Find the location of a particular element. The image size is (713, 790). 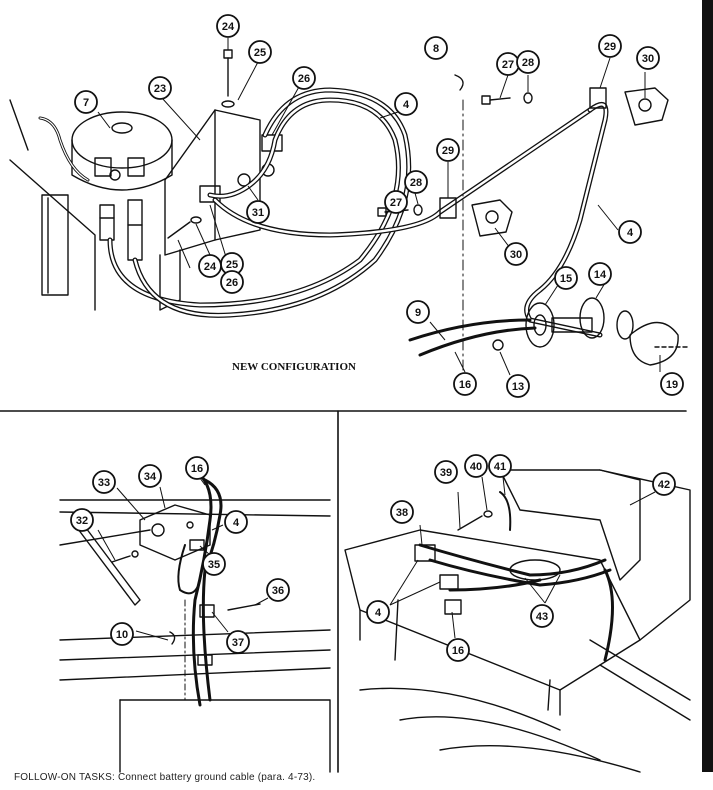

callout-number: 7 is located at coordinates (86, 103).